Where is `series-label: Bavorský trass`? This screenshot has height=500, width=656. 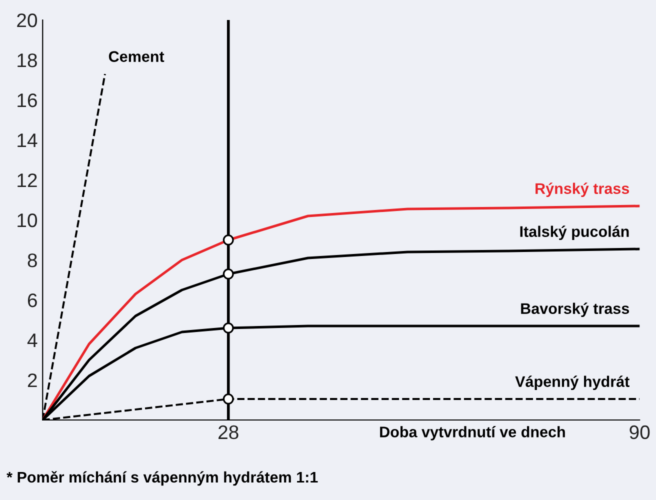
series-label: Bavorský trass is located at coordinates (575, 309).